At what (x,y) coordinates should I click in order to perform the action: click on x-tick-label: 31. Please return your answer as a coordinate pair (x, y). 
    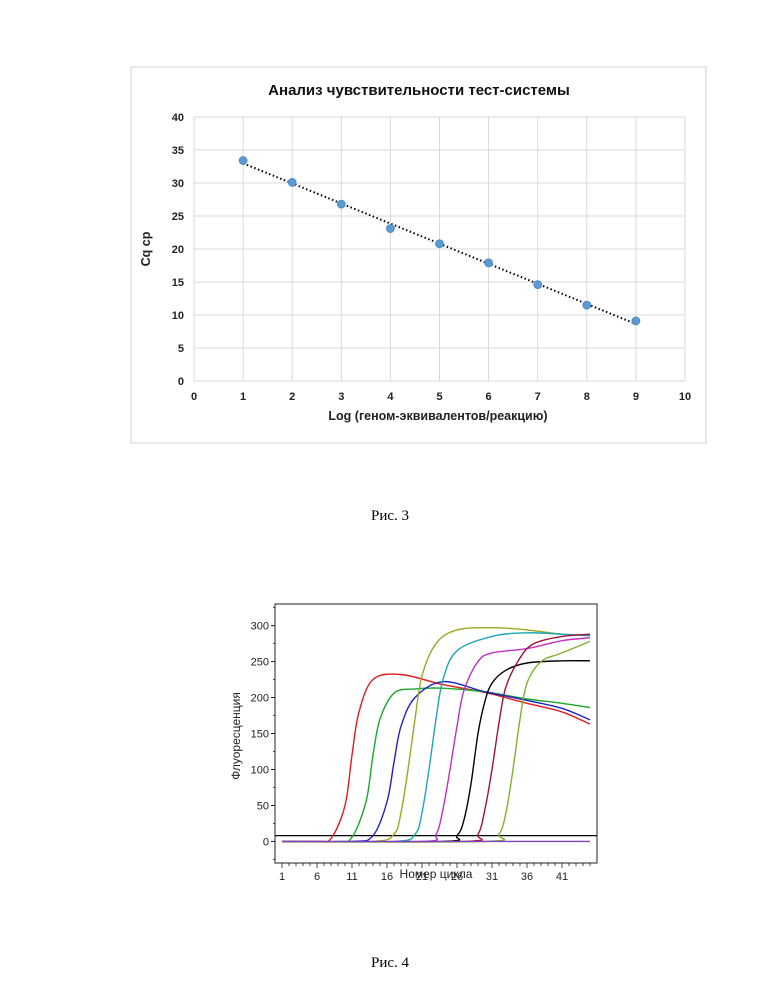
    Looking at the image, I should click on (492, 877).